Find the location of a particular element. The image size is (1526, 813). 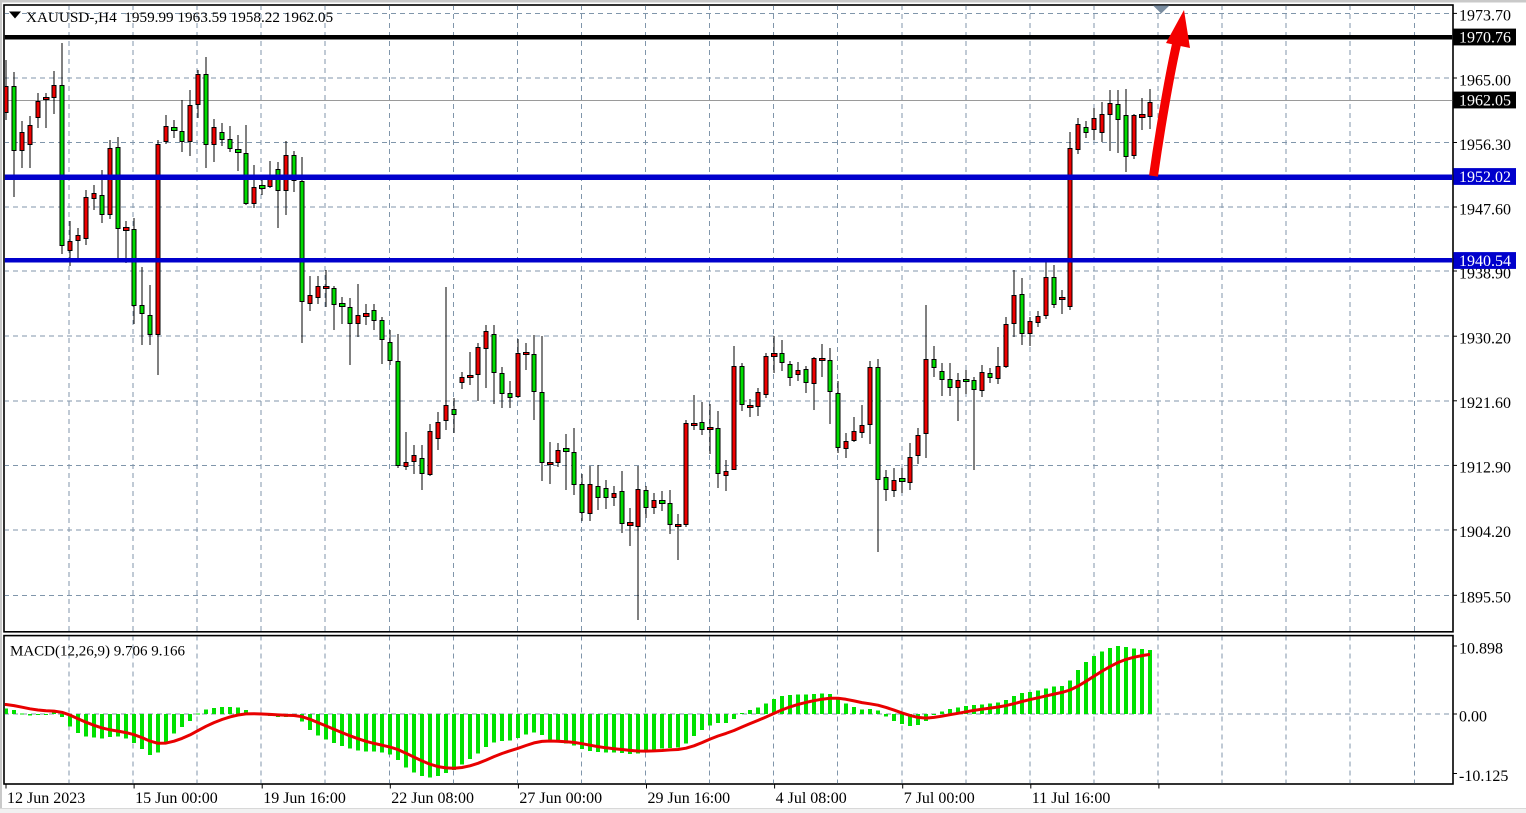

svg-text: -10.125 is located at coordinates (1483, 776).